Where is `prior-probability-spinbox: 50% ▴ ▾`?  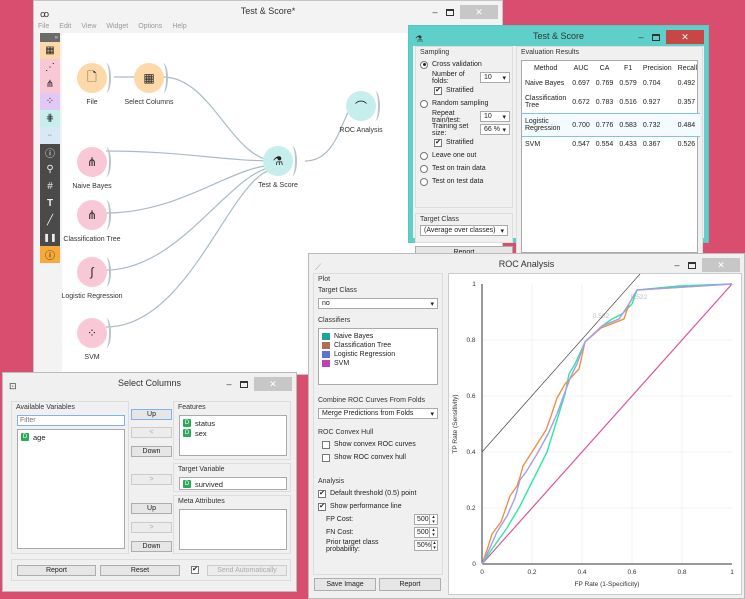
prior-probability-spinbox: 50% ▴ ▾ is located at coordinates (426, 545).